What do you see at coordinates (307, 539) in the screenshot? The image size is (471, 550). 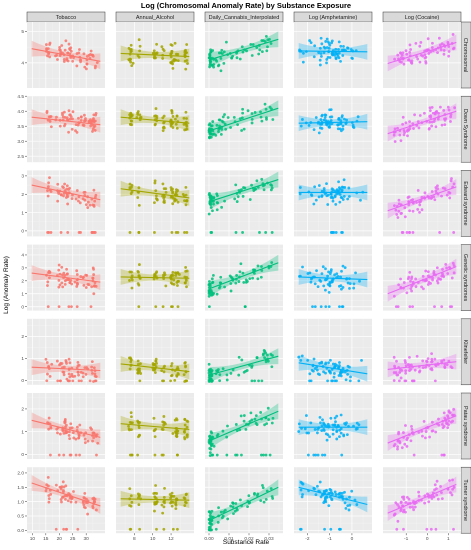 I see `x-tick-label: -2` at bounding box center [307, 539].